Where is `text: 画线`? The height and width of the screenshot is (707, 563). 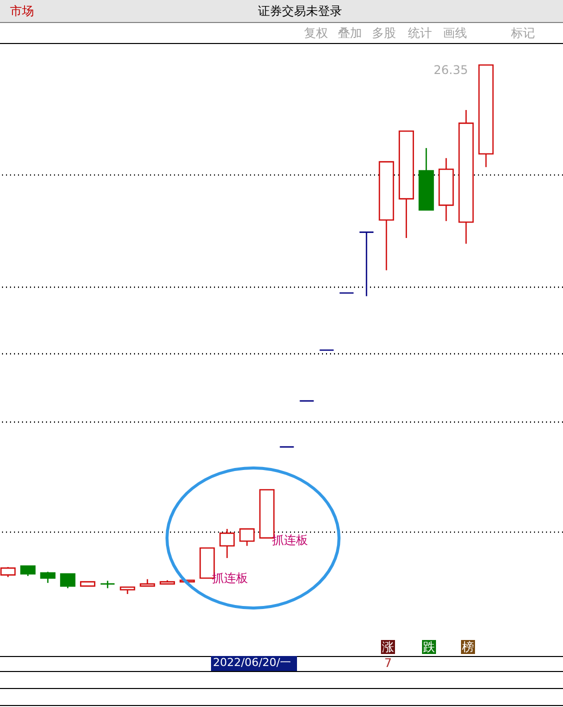
text: 画线 is located at coordinates (455, 33).